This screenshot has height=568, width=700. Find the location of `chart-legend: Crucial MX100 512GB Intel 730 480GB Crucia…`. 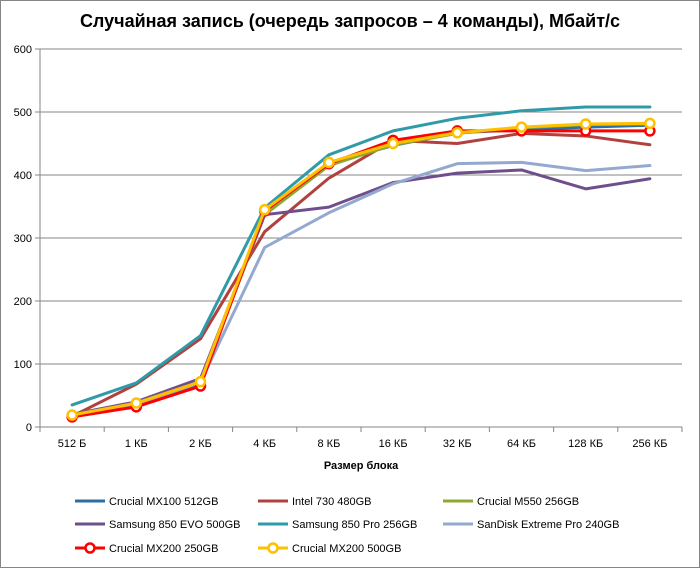

chart-legend: Crucial MX100 512GB Intel 730 480GB Crucia… is located at coordinates (347, 525).